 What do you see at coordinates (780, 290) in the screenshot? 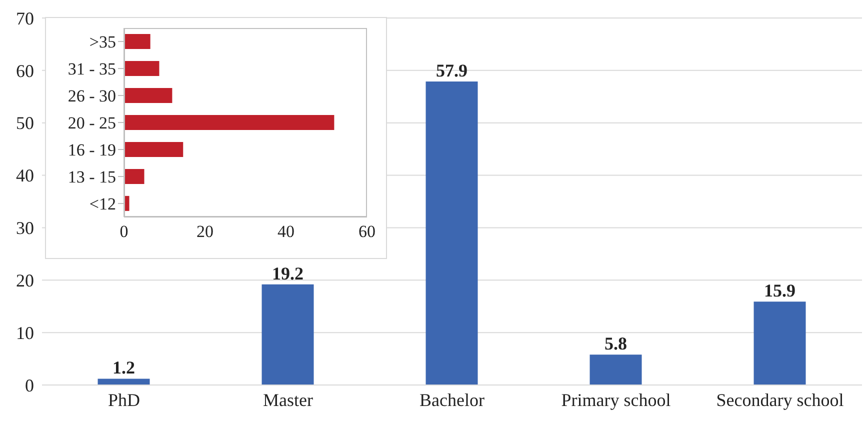
I see `data-label: 15.9` at bounding box center [780, 290].